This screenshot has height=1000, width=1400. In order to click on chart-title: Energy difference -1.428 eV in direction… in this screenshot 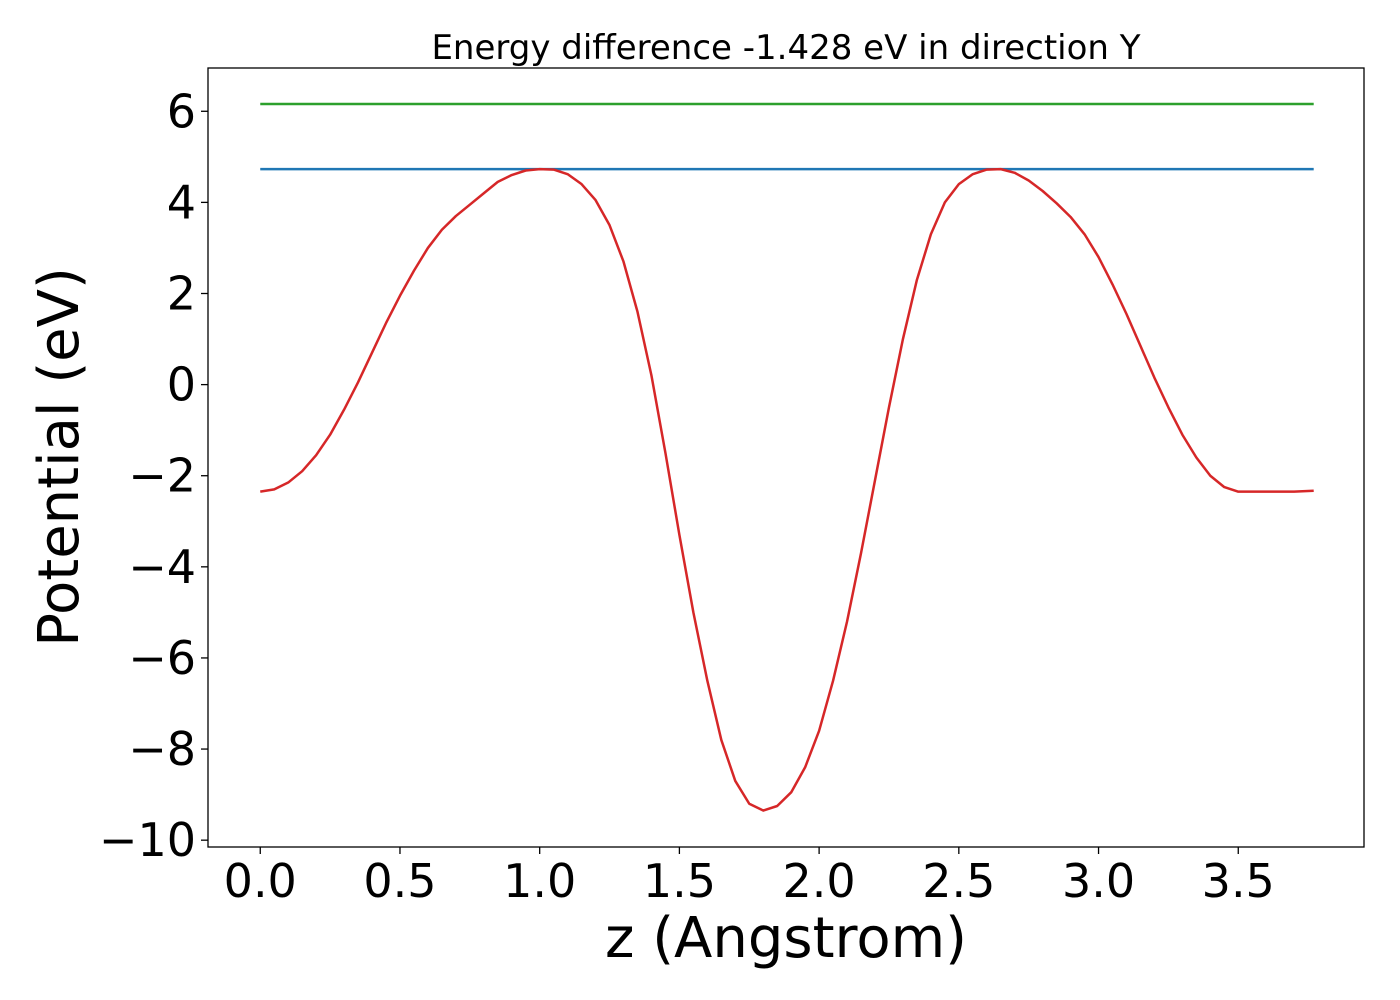, I will do `click(785, 48)`.